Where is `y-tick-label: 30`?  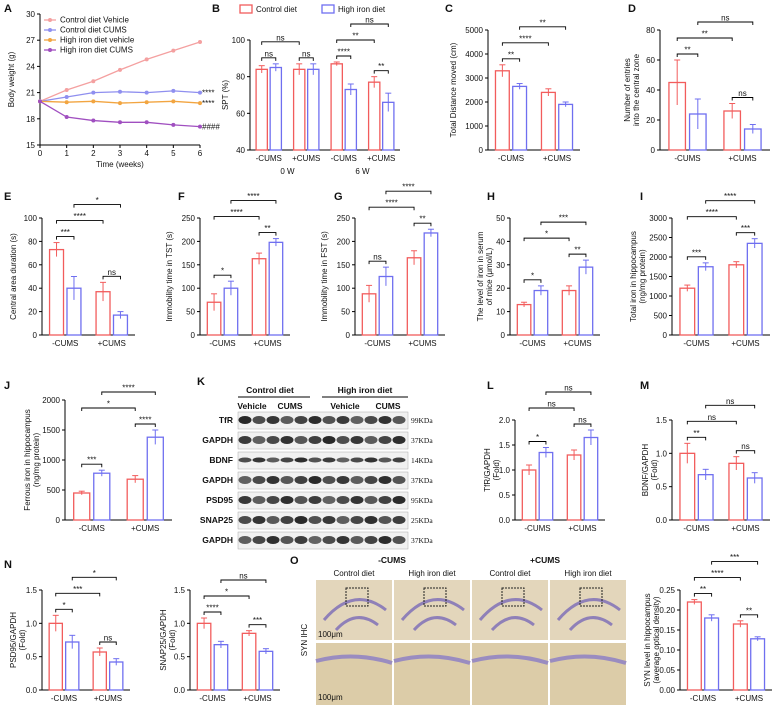 y-tick-label: 30 is located at coordinates (500, 265).